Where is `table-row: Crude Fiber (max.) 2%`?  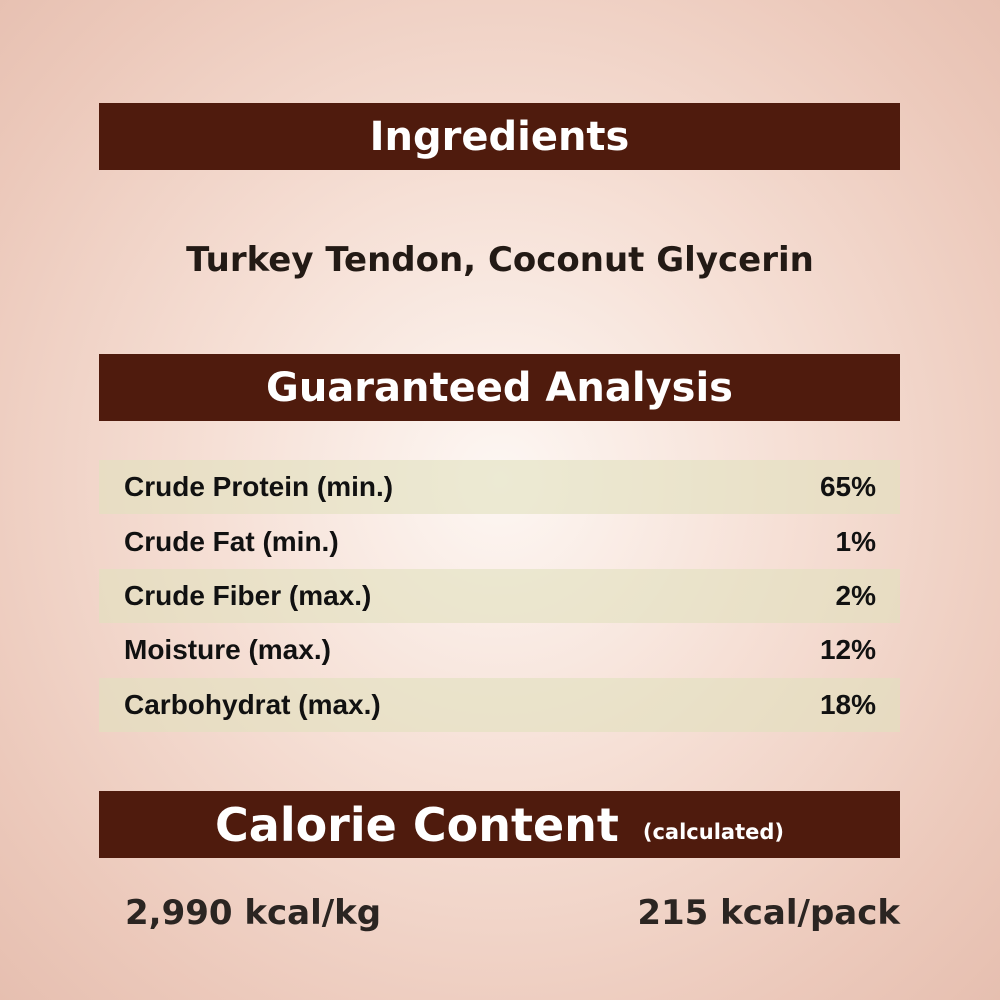
table-row: Crude Fiber (max.) 2% is located at coordinates (499, 596).